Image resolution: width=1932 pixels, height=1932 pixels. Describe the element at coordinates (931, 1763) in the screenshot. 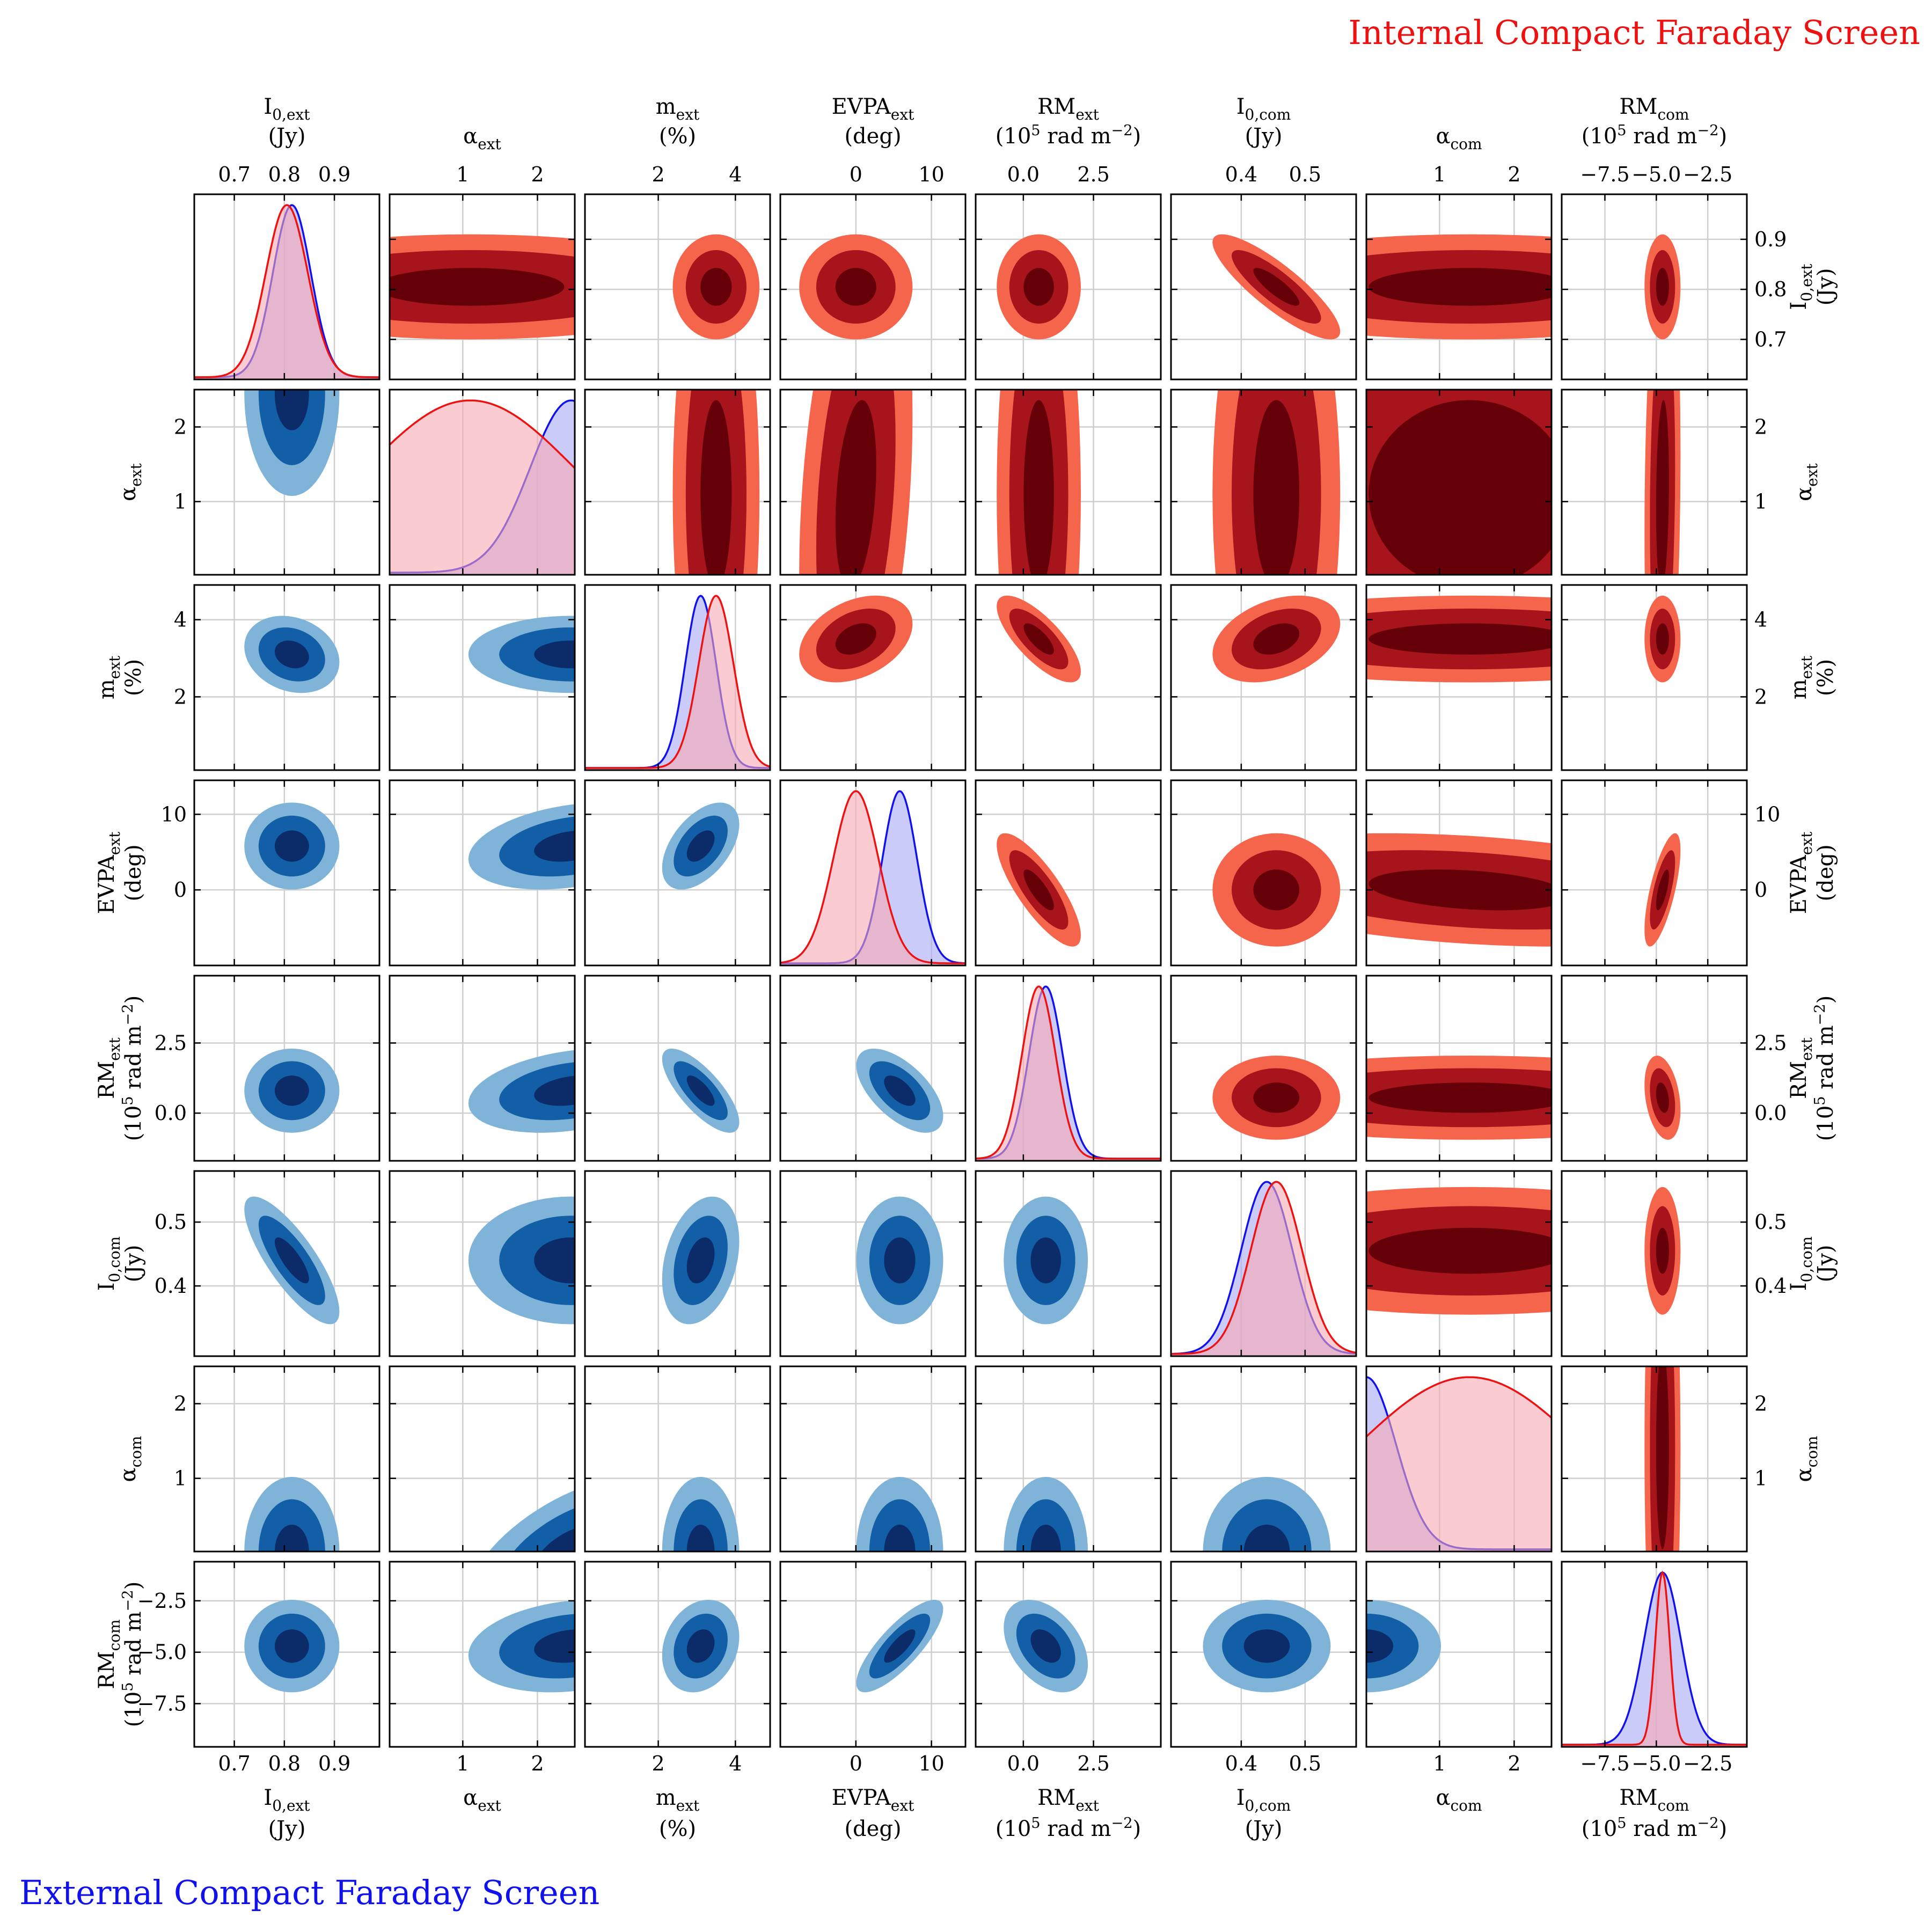

I see `bottom-tick-label: 10` at that location.